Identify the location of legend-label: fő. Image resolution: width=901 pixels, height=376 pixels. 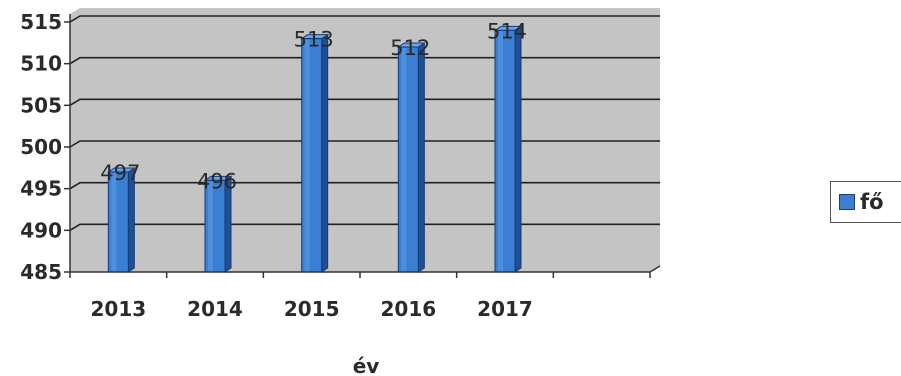
(872, 202).